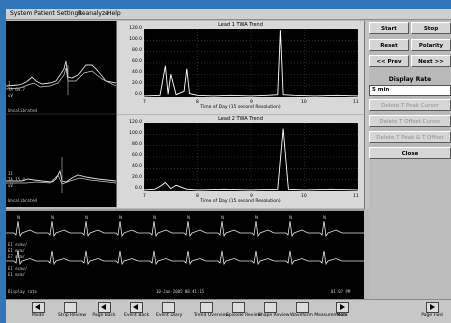 The height and width of the screenshot is (323, 451). Describe the element at coordinates (144, 102) in the screenshot. I see `lead1-xtick: 7` at that location.